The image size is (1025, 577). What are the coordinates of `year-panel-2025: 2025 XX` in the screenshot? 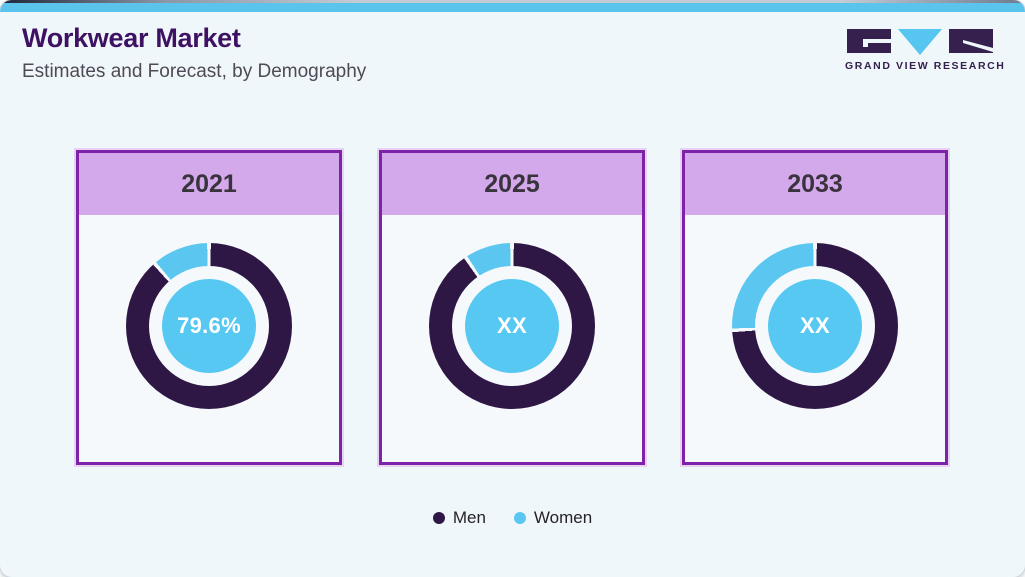 It's located at (512, 307).